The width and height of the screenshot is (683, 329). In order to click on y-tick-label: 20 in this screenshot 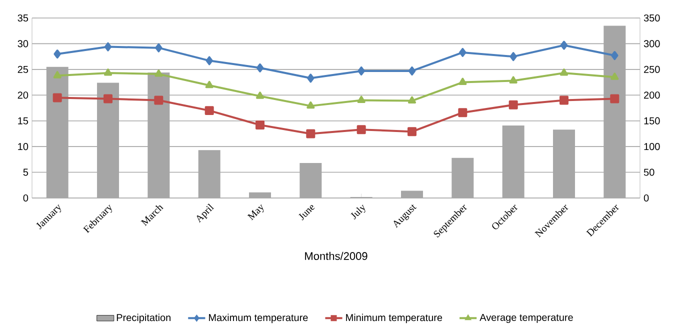, I will do `click(23, 95)`.